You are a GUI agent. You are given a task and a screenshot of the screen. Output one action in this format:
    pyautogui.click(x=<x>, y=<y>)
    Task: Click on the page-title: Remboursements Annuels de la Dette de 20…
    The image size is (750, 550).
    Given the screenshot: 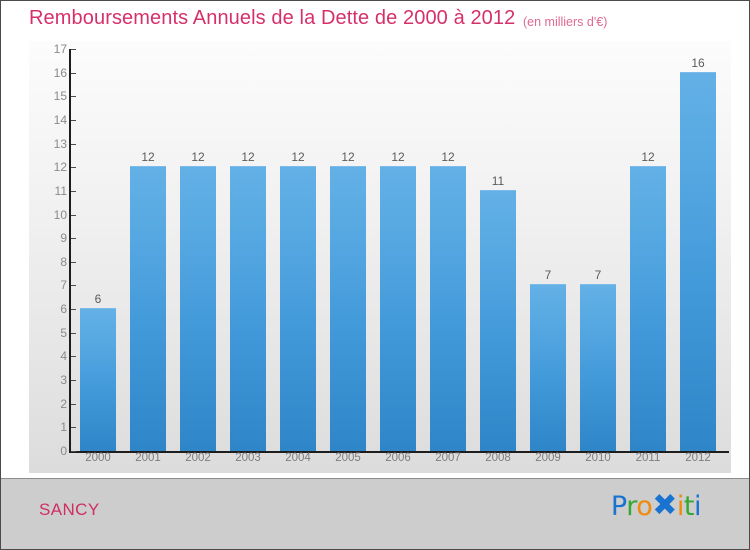 What is the action you would take?
    pyautogui.click(x=272, y=18)
    